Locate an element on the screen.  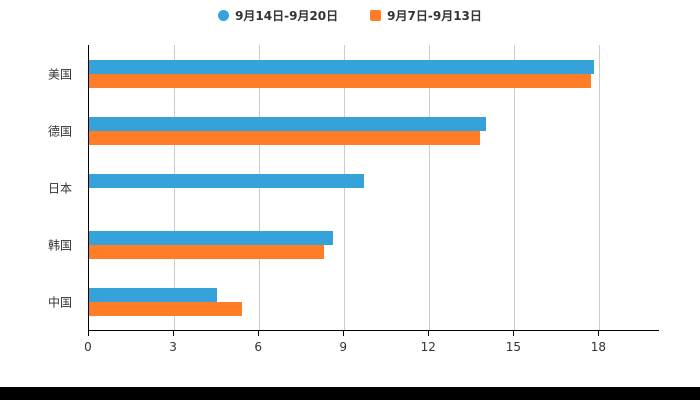
footer-bar is located at coordinates (350, 393).